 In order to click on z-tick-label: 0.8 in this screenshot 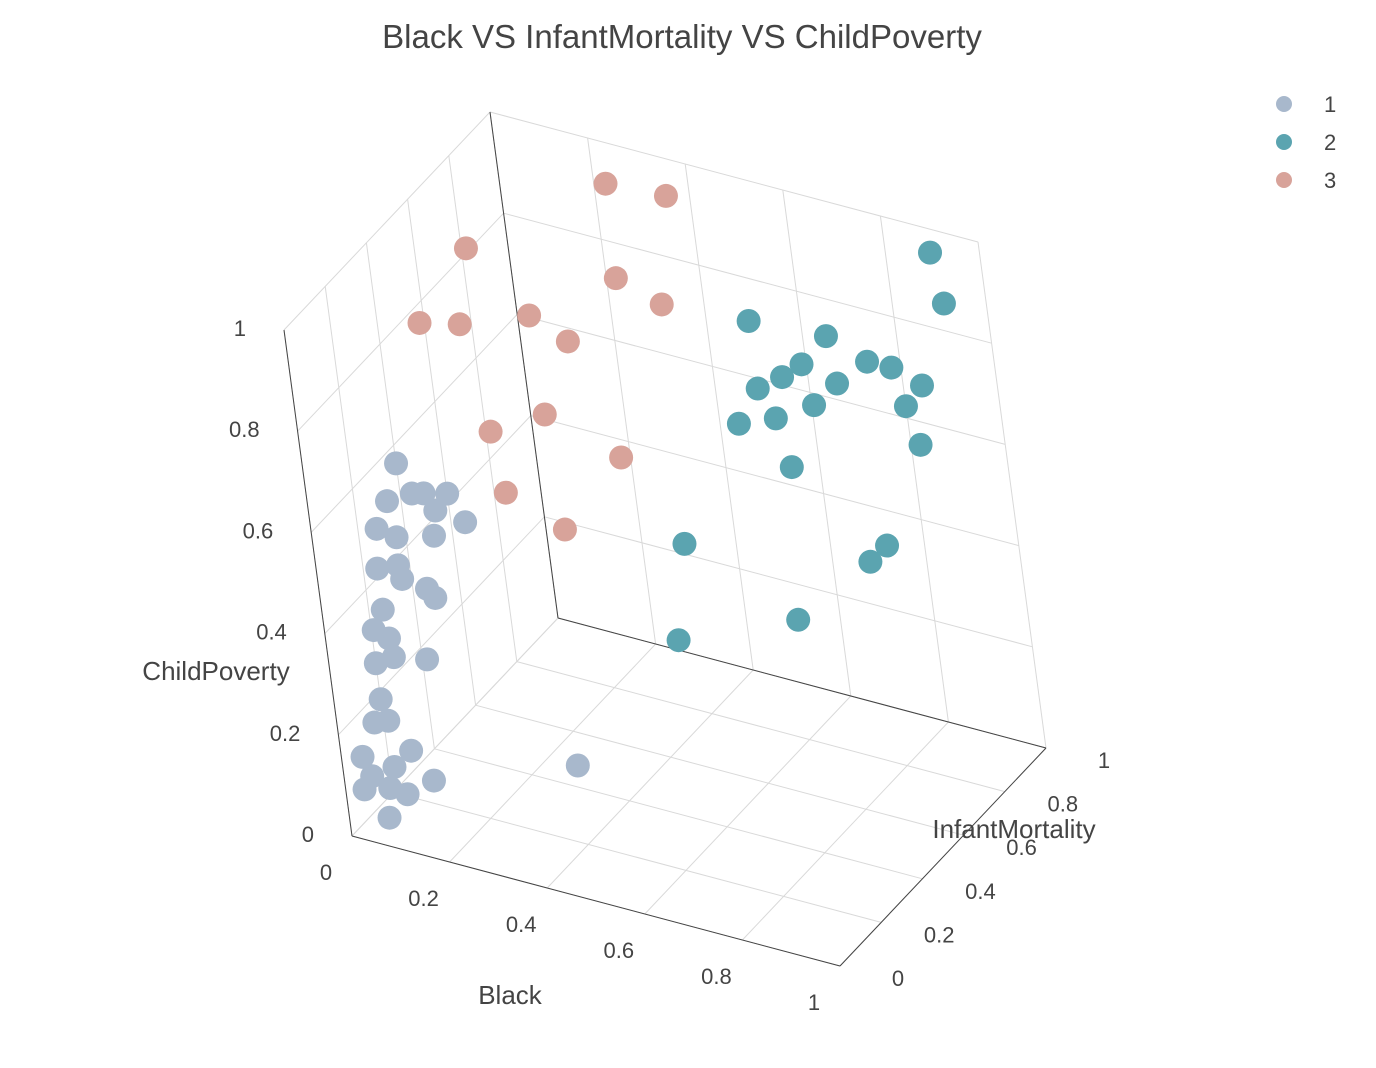, I will do `click(244, 429)`.